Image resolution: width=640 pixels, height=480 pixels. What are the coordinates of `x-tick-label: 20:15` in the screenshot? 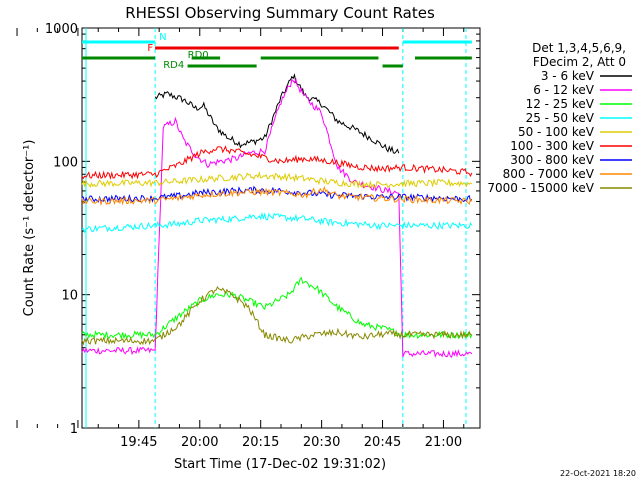 It's located at (260, 442).